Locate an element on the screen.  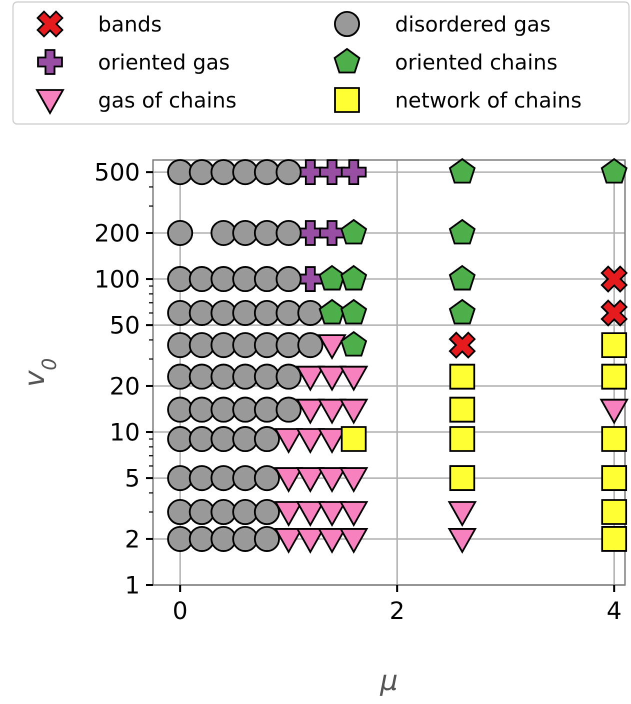
legend-label: gas of chains is located at coordinates (167, 100).